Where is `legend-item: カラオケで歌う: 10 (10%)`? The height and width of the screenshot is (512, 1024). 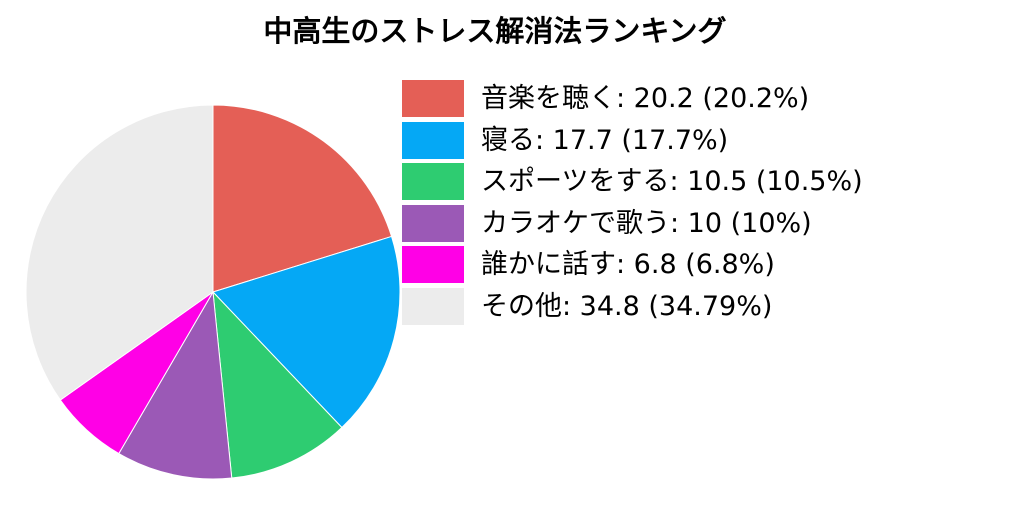 legend-item: カラオケで歌う: 10 (10%) is located at coordinates (632, 224).